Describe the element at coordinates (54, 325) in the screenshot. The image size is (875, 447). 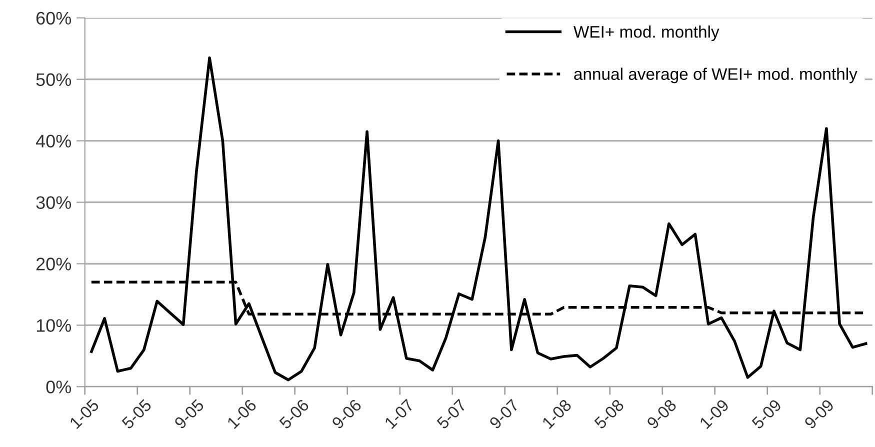
I see `y-tick-label: 10%` at that location.